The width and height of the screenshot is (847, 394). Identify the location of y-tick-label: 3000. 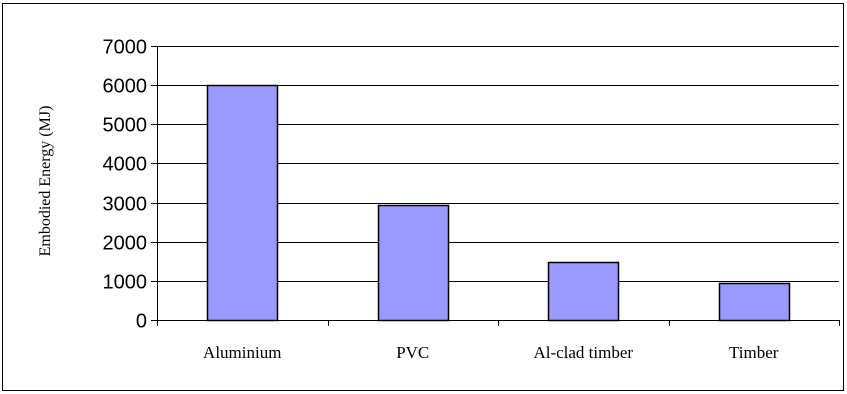
(125, 205).